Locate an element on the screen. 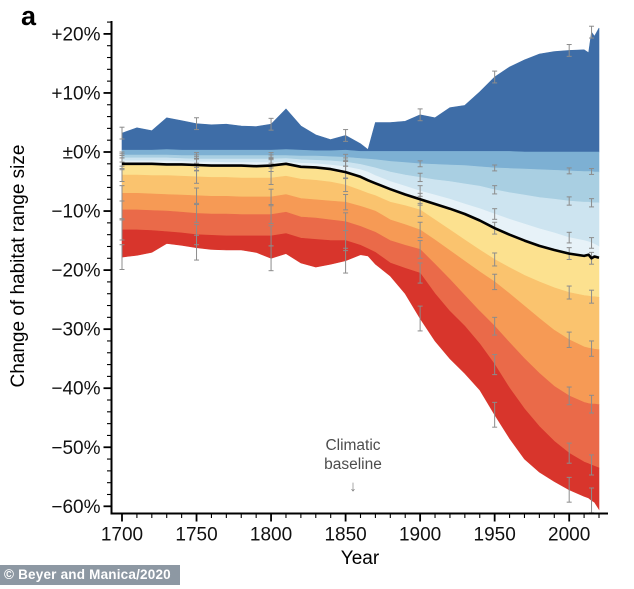 This screenshot has height=589, width=634. y-axis-title: Change of habitat range size is located at coordinates (18, 266).